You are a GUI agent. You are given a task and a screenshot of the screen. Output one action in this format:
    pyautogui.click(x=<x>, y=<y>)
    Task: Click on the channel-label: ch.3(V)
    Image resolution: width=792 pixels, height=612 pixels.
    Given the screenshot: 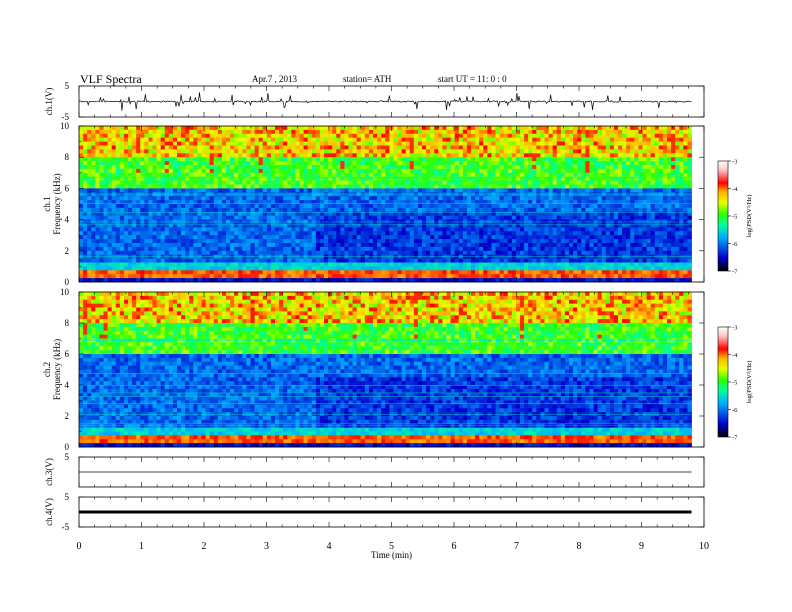 What is the action you would take?
    pyautogui.click(x=49, y=472)
    